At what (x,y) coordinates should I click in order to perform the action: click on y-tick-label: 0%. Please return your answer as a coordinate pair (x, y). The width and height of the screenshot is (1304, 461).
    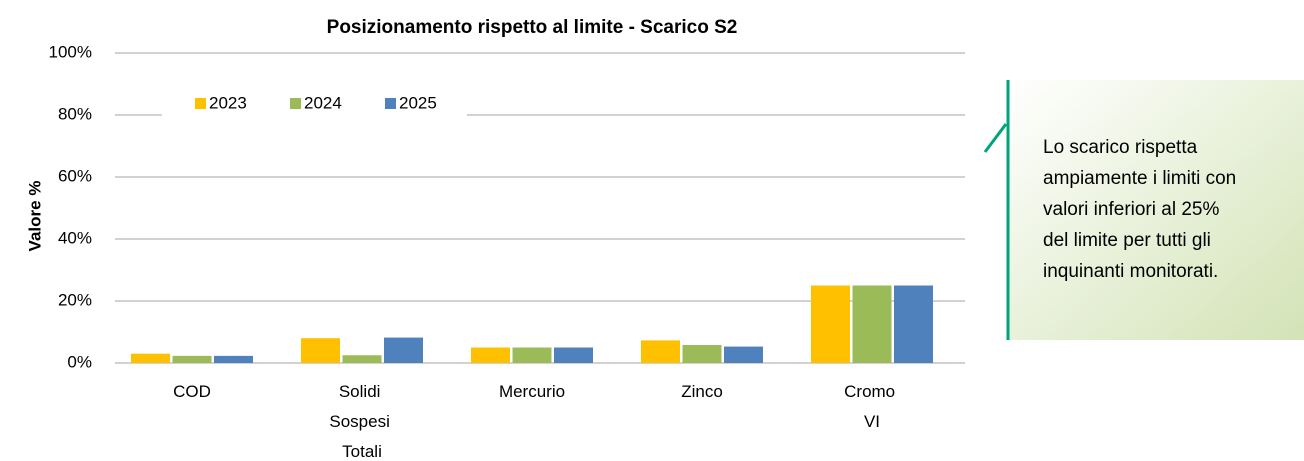
    Looking at the image, I should click on (79, 361).